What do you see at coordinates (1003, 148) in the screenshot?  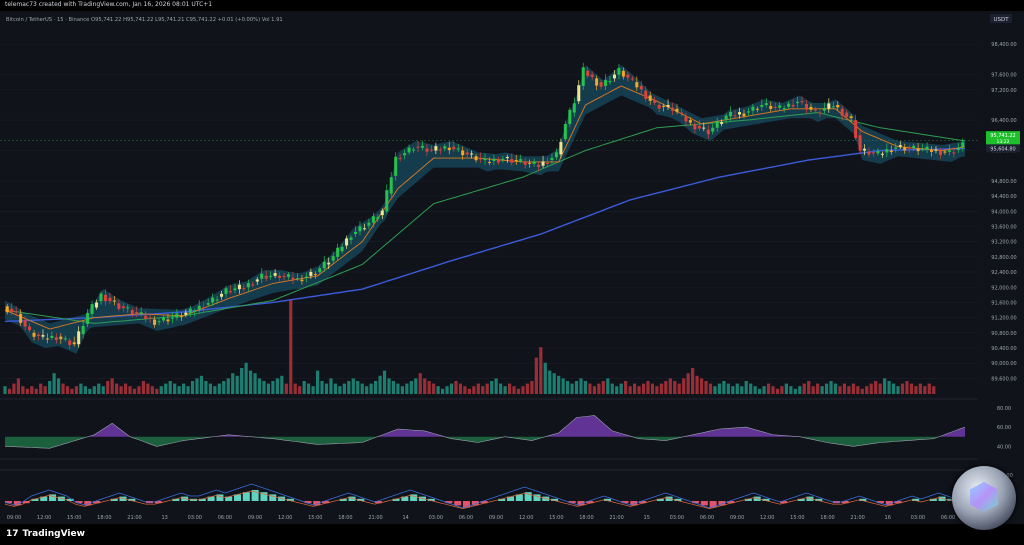 I see `second-price-tag` at bounding box center [1003, 148].